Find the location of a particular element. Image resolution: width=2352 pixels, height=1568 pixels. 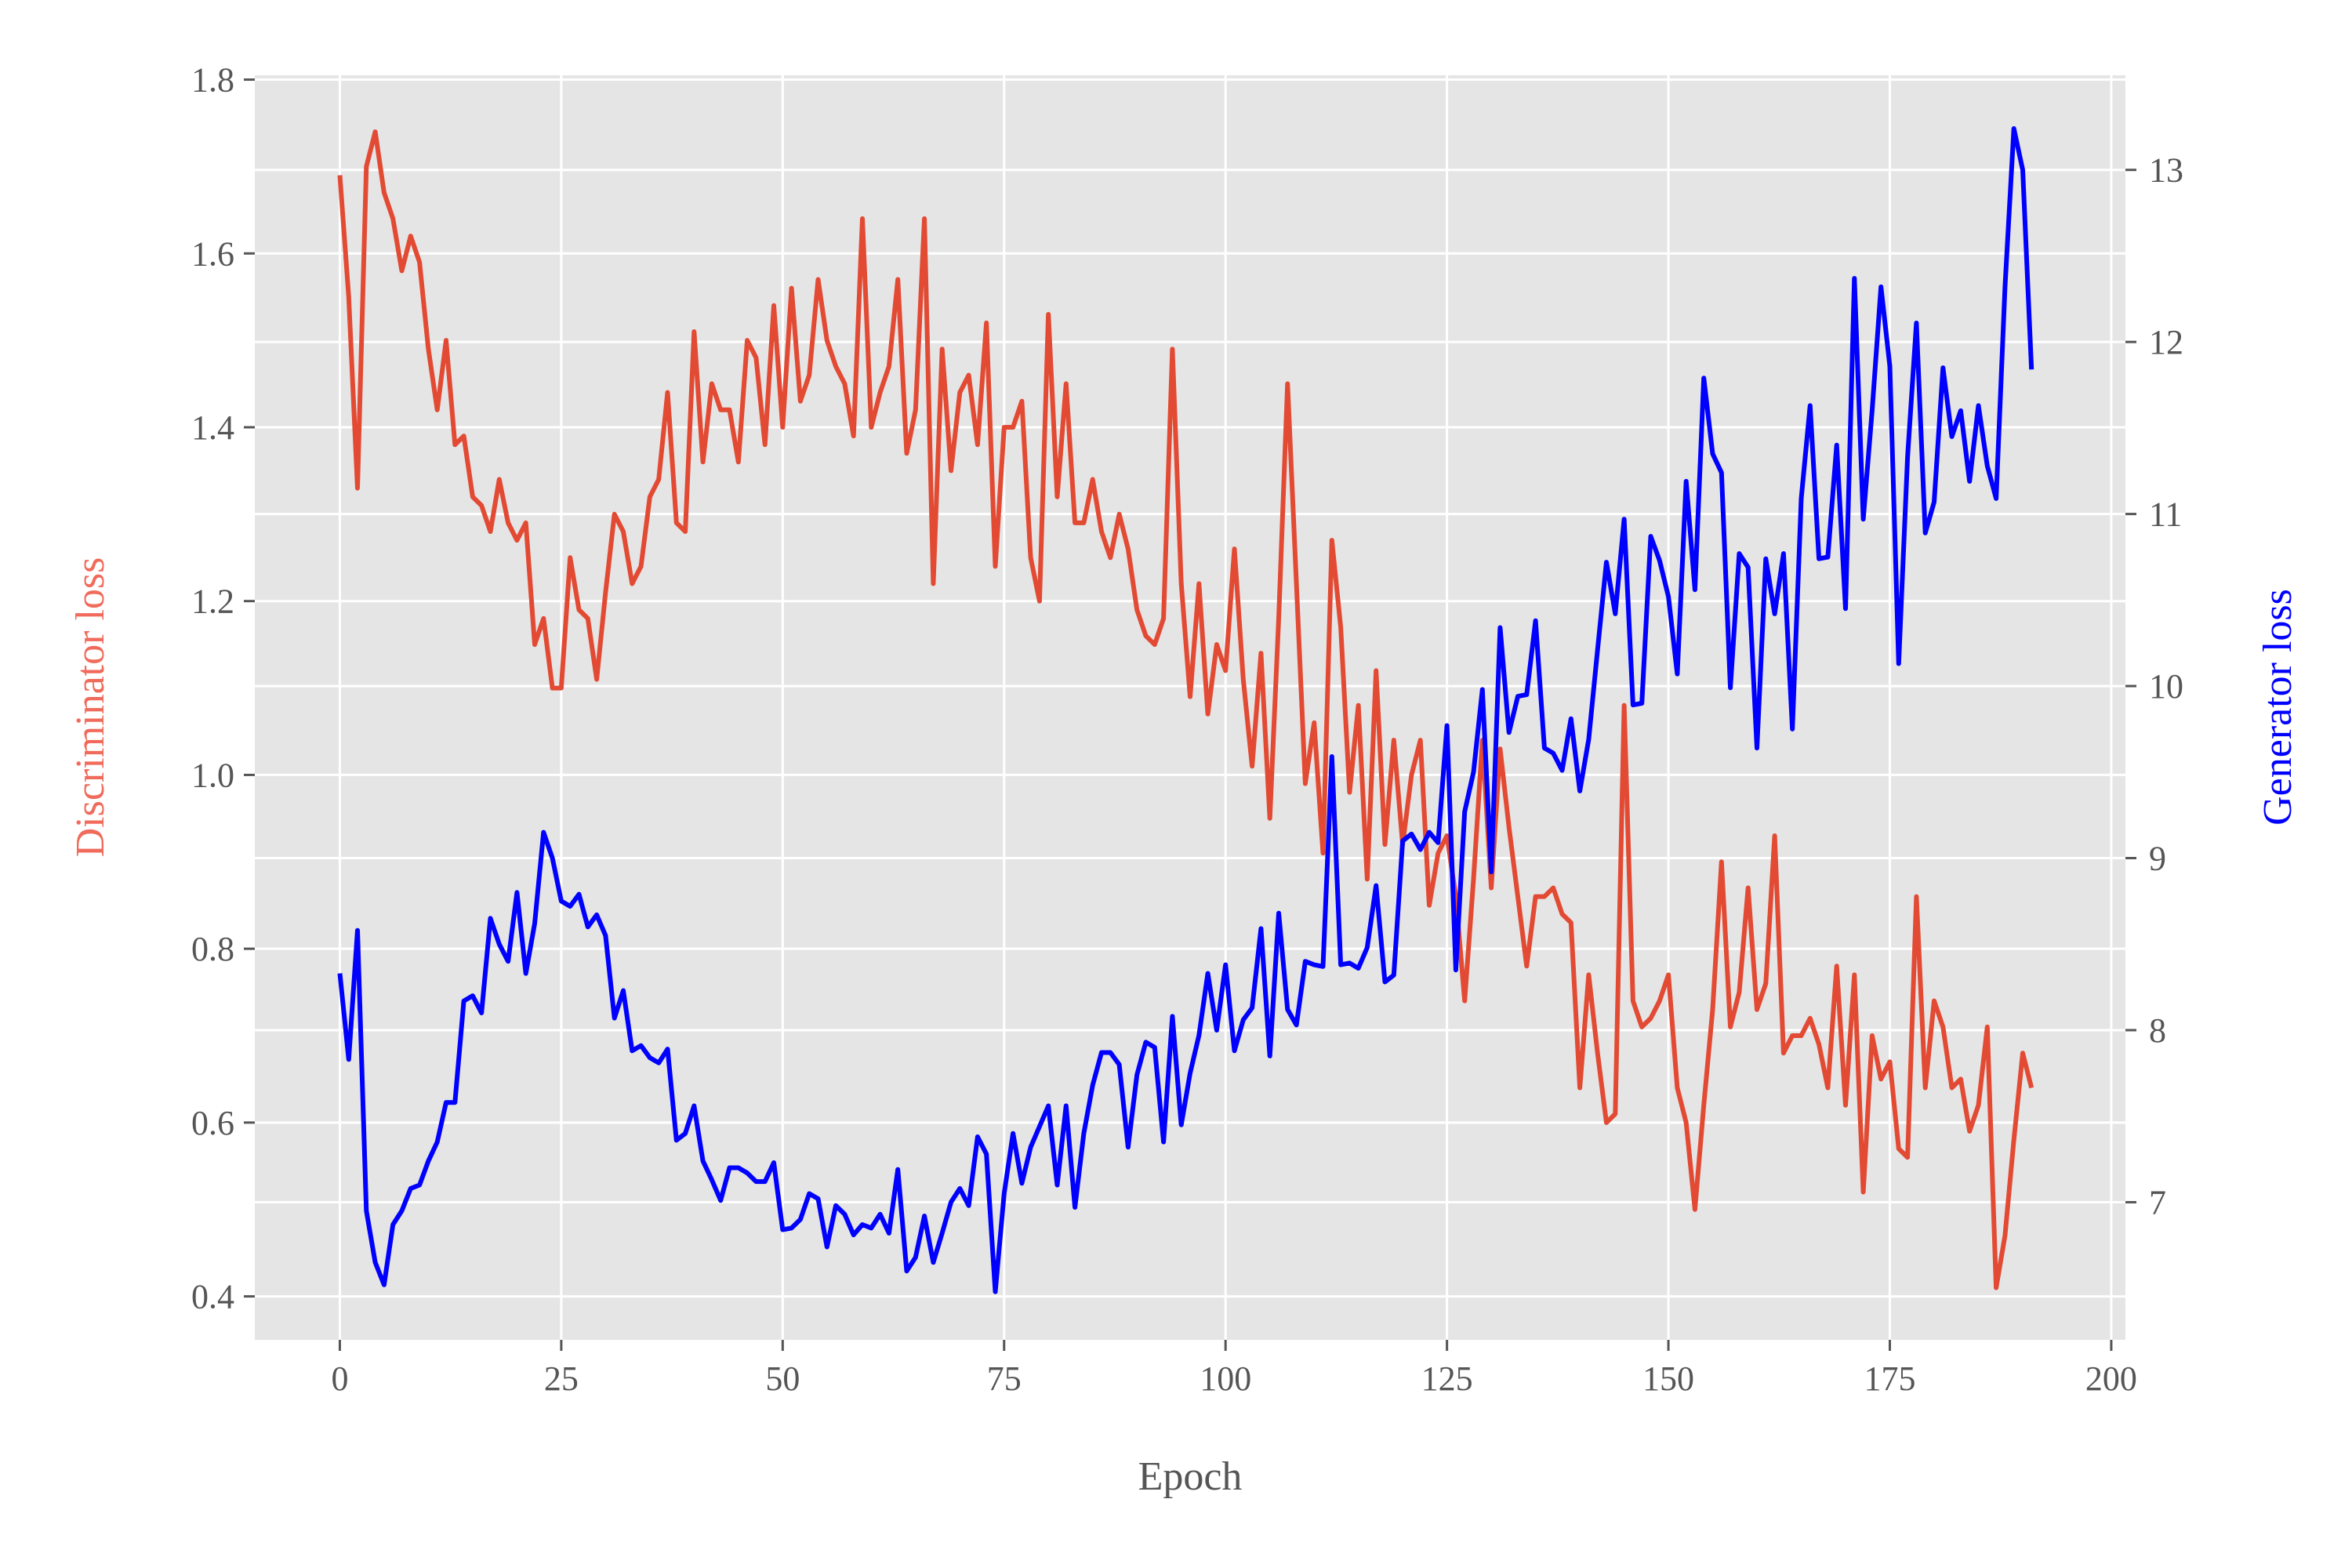

y2-tick-label: 7 is located at coordinates (2157, 1202).